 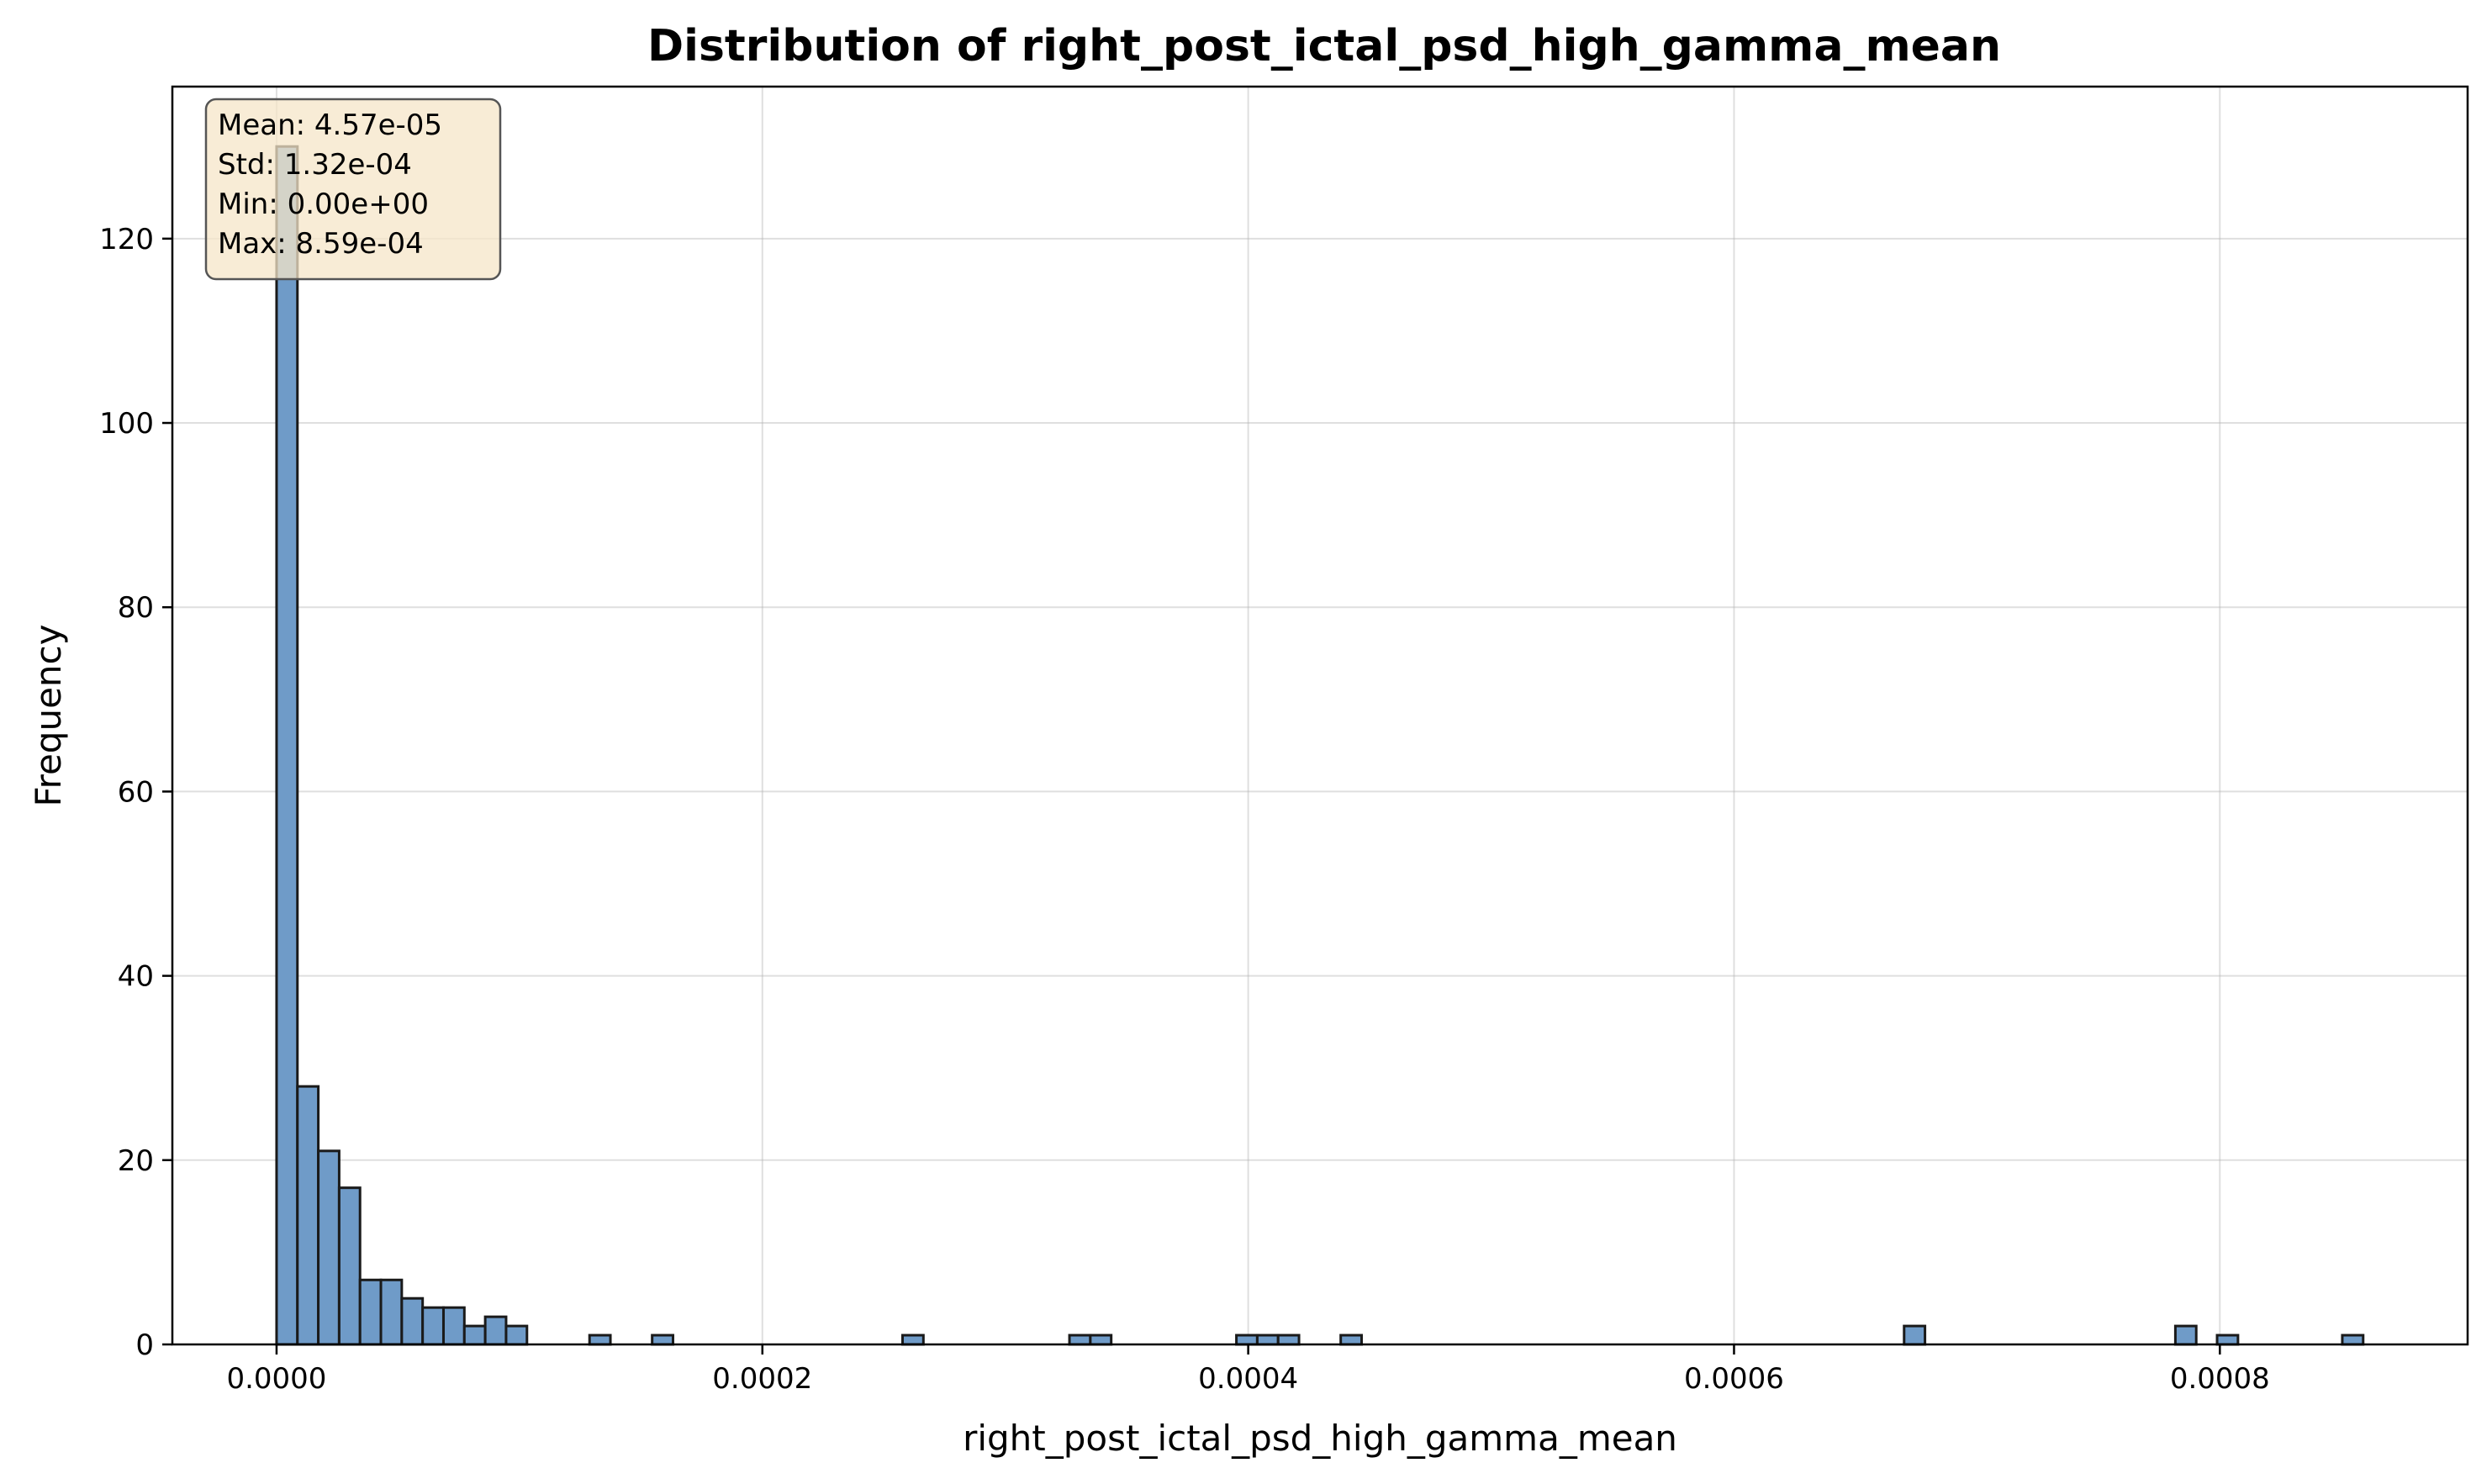 What do you see at coordinates (2220, 1379) in the screenshot?
I see `x-tick-label-4: 0.0008` at bounding box center [2220, 1379].